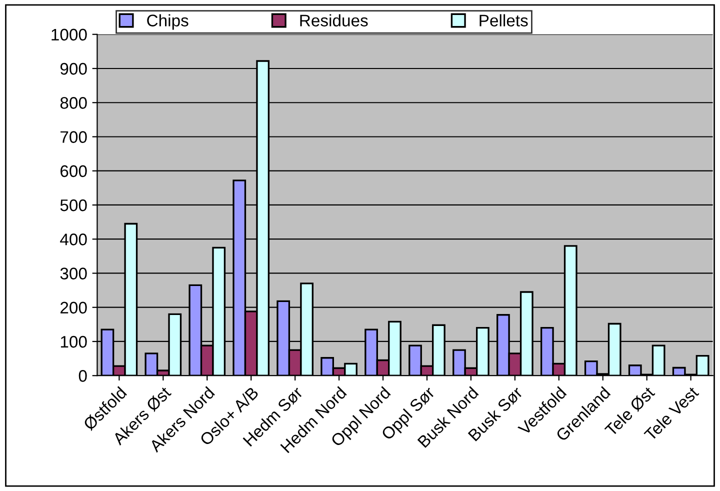 This screenshot has height=491, width=720. What do you see at coordinates (73, 205) in the screenshot?
I see `y-tick-label: 500` at bounding box center [73, 205].